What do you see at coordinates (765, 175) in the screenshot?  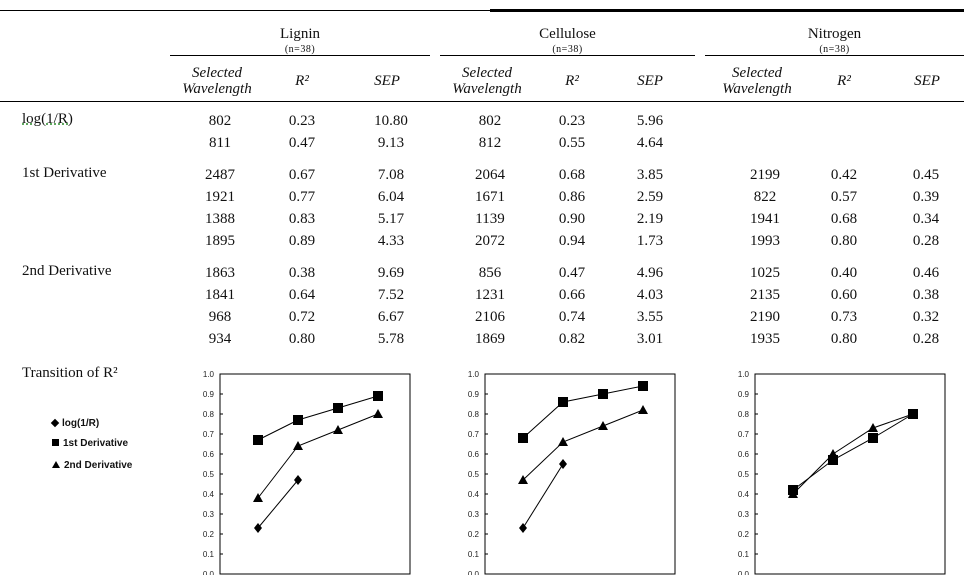 I see `table-cell: 2199` at bounding box center [765, 175].